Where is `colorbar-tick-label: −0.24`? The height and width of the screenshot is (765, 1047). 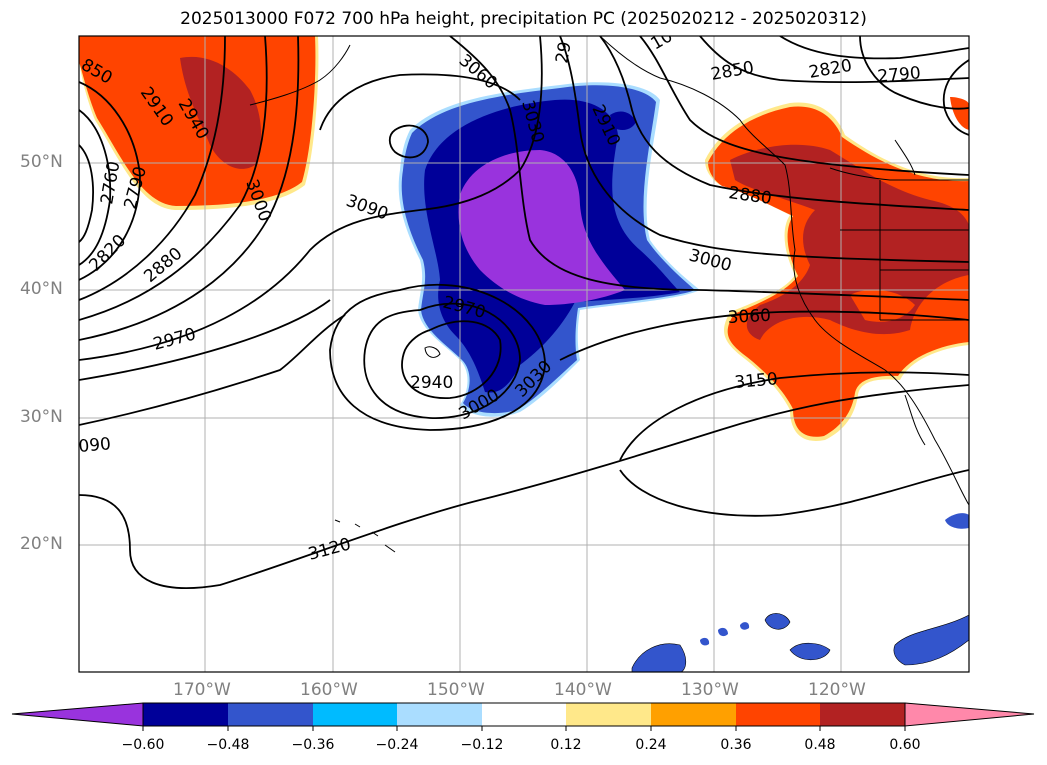
colorbar-tick-label: −0.24 is located at coordinates (397, 745).